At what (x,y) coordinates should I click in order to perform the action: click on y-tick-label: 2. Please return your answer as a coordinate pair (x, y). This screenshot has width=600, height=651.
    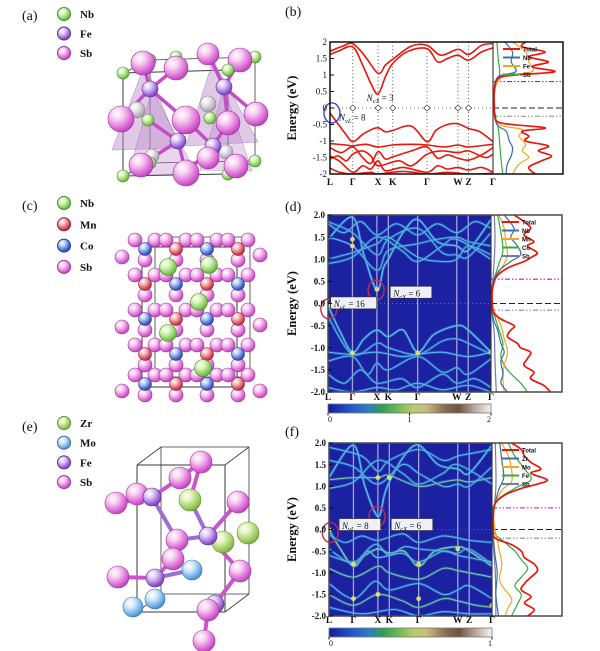
    Looking at the image, I should click on (325, 42).